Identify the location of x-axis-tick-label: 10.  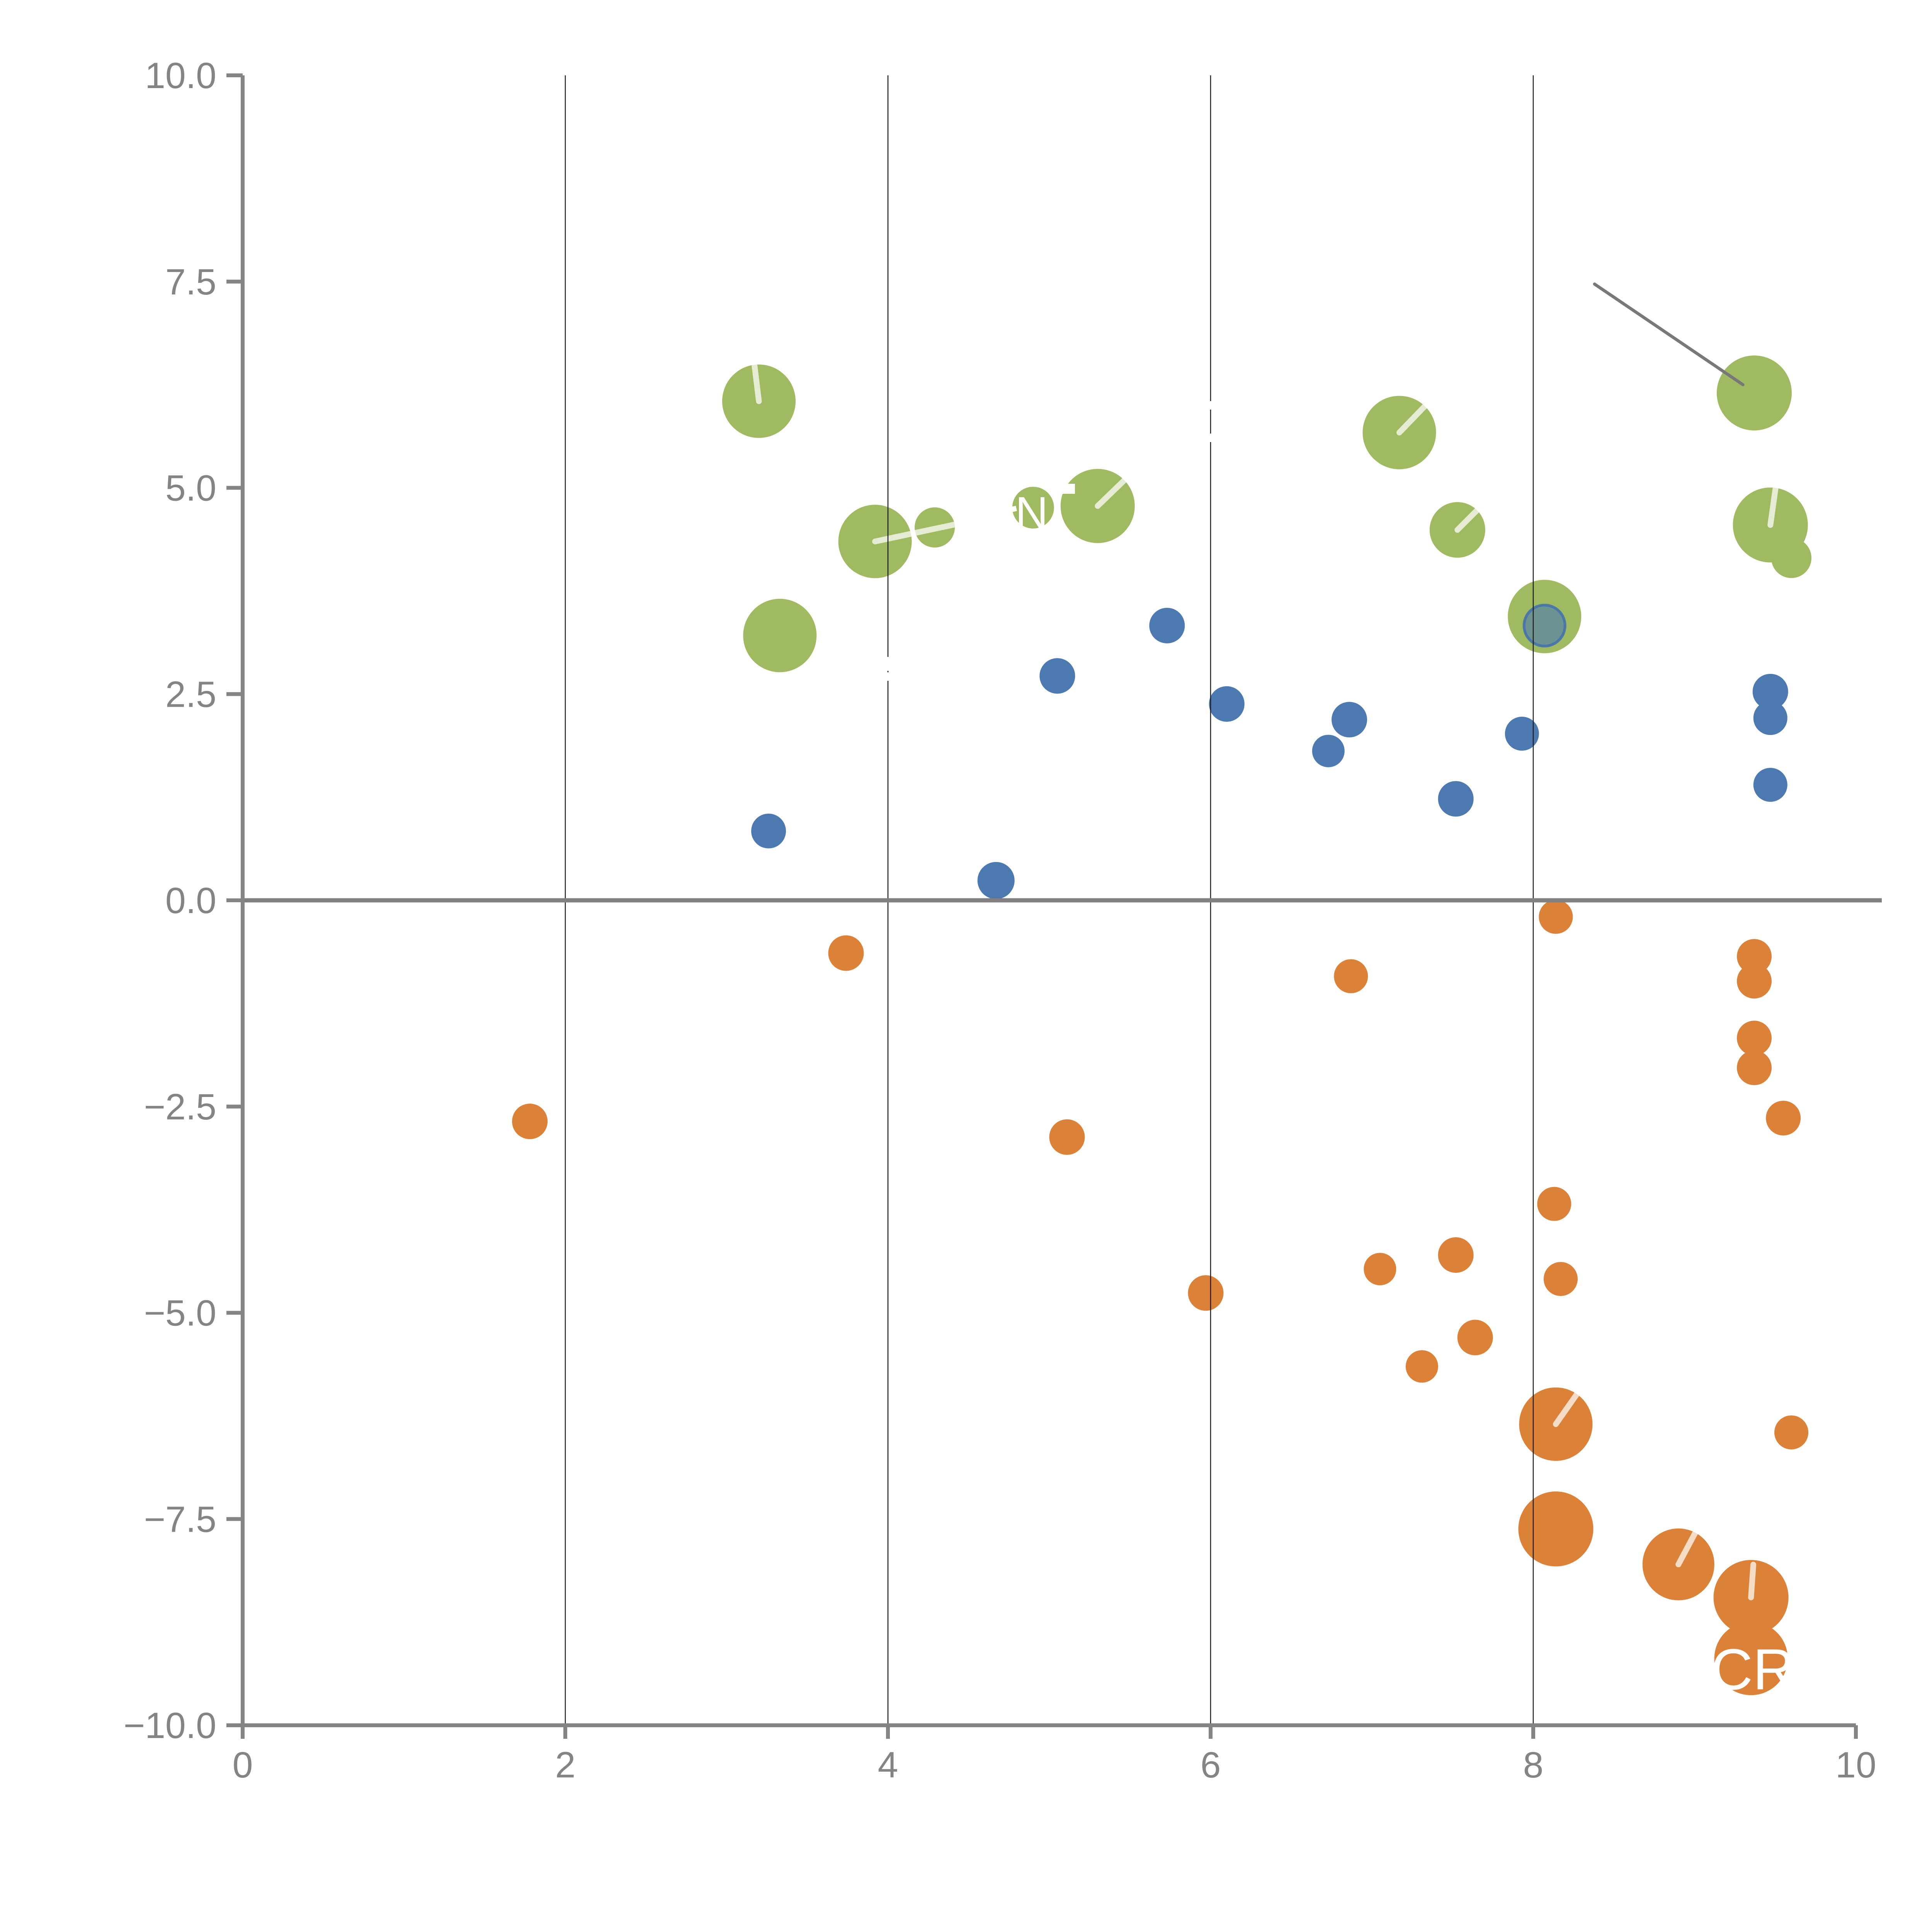
(1856, 1766).